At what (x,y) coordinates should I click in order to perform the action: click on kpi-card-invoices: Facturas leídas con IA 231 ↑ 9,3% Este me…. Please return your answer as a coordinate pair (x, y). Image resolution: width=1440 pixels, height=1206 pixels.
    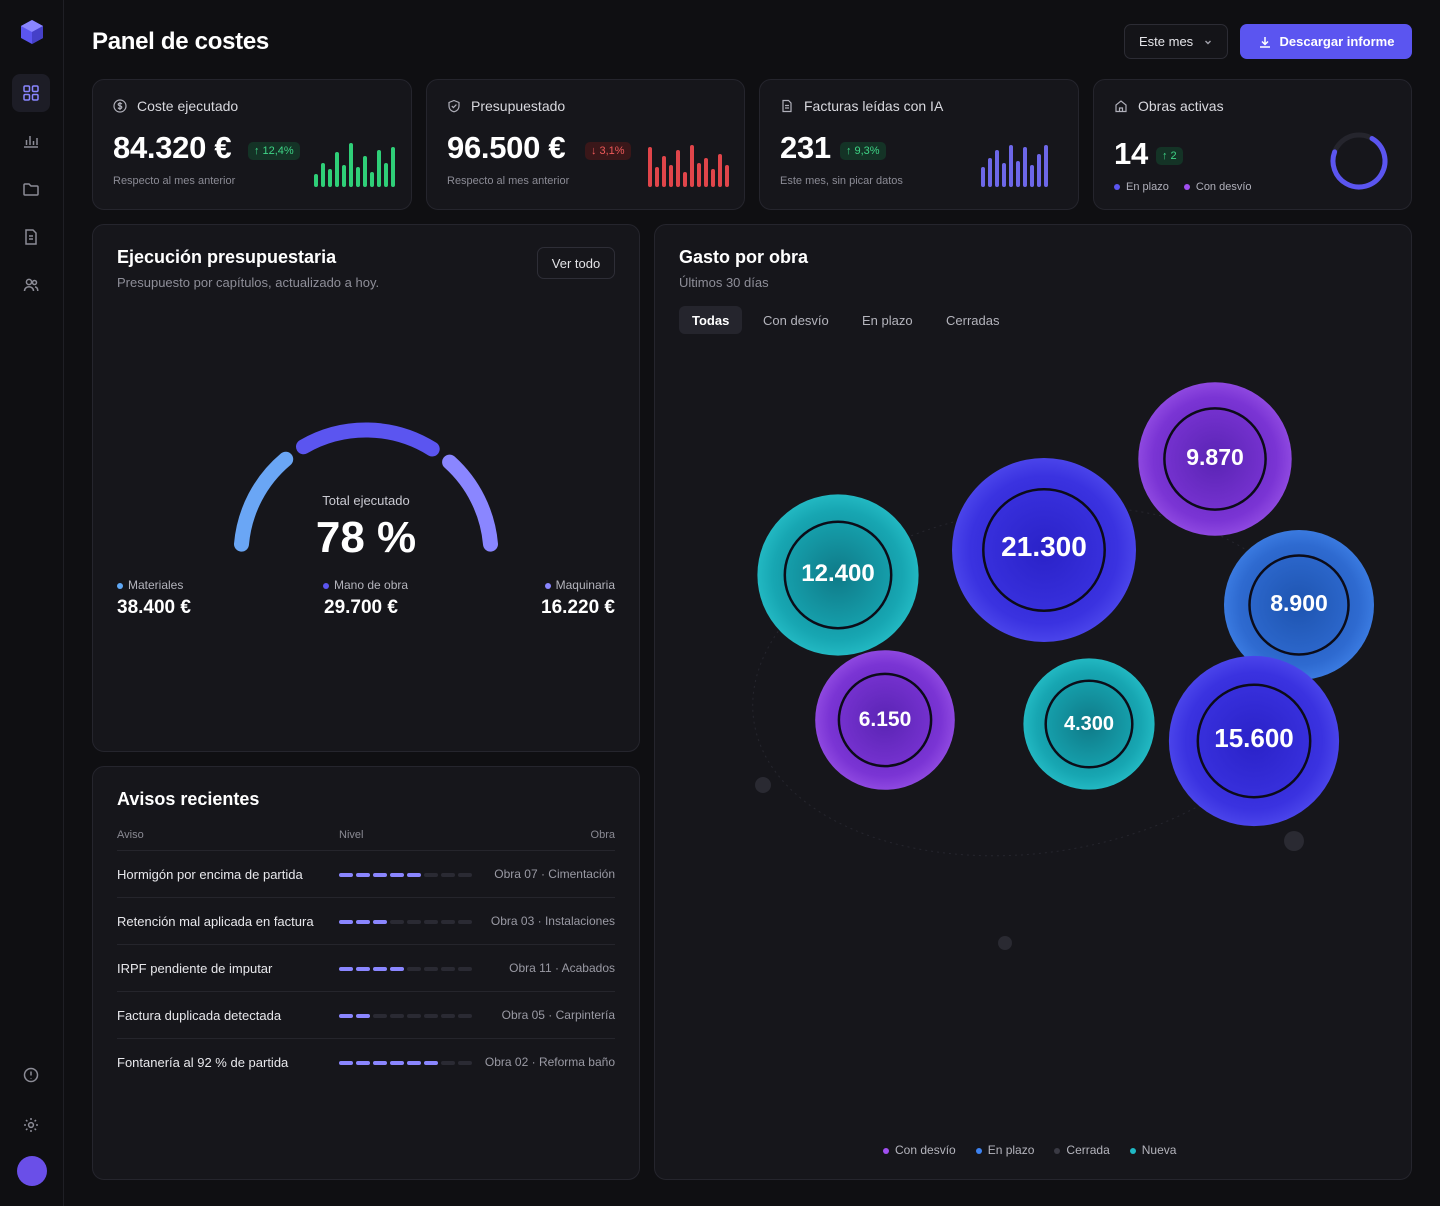
    Looking at the image, I should click on (919, 144).